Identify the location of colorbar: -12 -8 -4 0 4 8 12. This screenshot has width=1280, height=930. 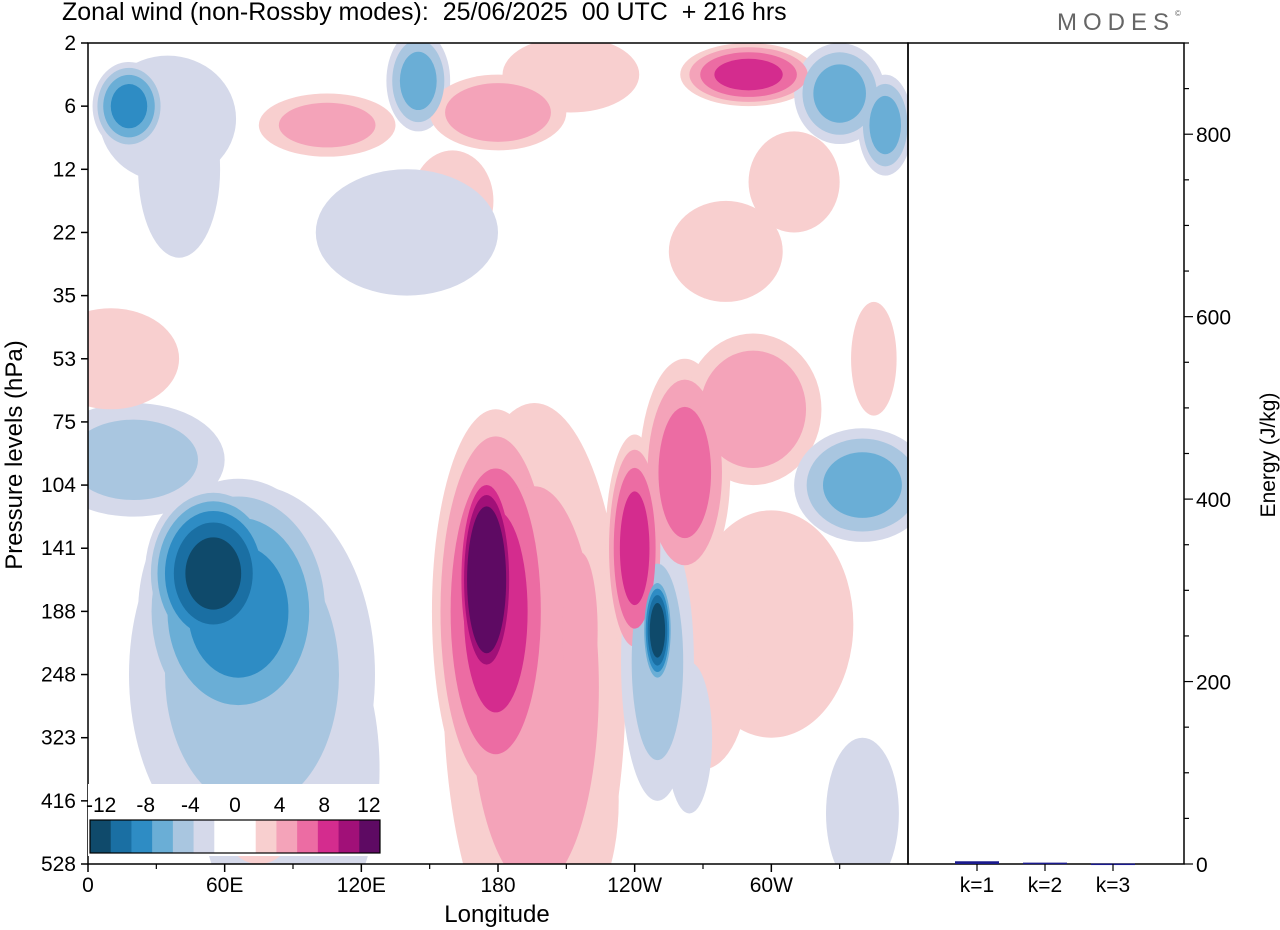
(234, 820).